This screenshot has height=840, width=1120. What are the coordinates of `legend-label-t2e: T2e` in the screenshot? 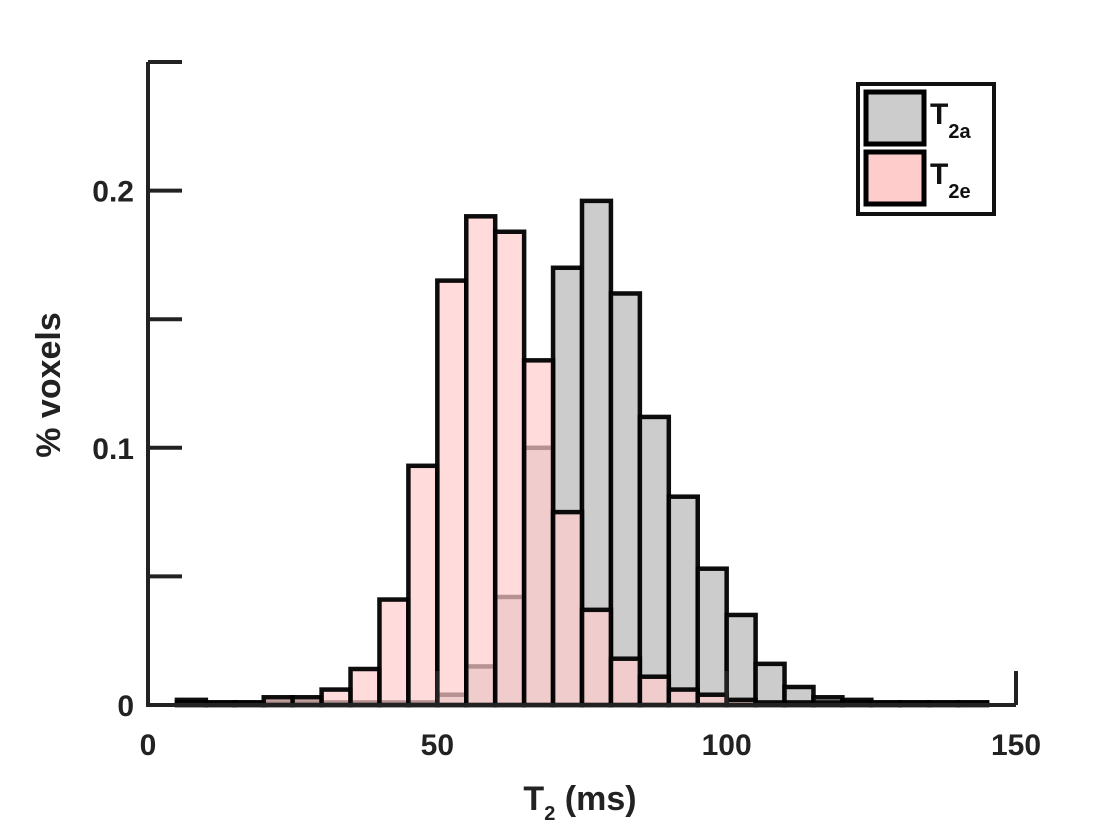 It's located at (950, 180).